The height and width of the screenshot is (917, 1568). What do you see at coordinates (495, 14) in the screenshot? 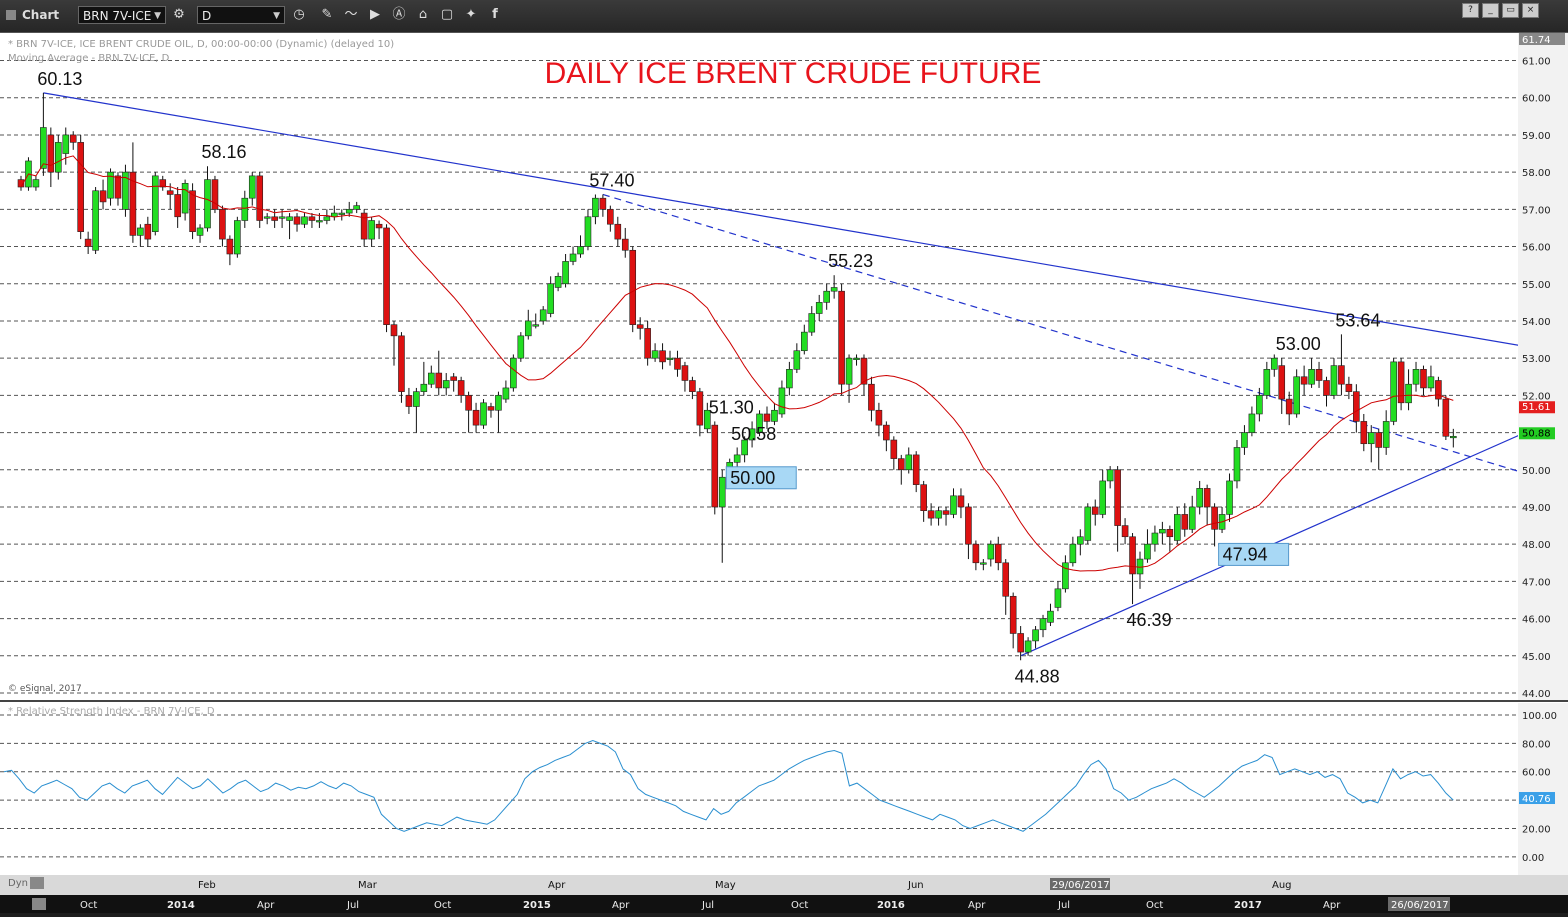
I see `facebook-icon: f` at bounding box center [495, 14].